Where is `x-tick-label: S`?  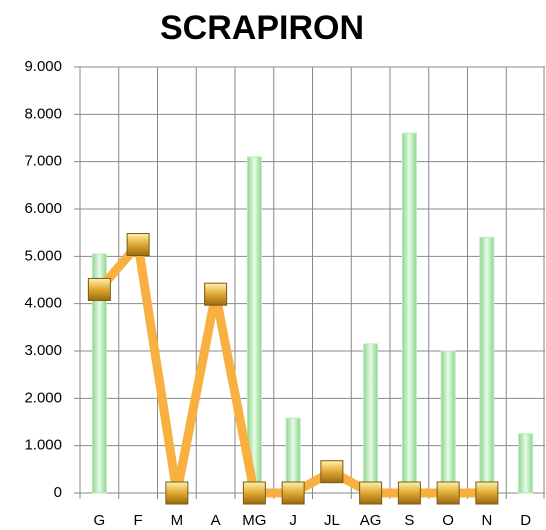 x-tick-label: S is located at coordinates (409, 520).